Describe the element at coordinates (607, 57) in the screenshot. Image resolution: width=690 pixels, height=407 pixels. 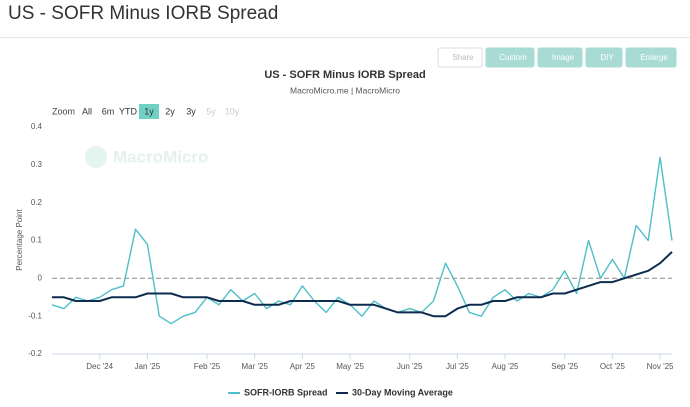
I see `toolbar-button-label: DIY` at that location.